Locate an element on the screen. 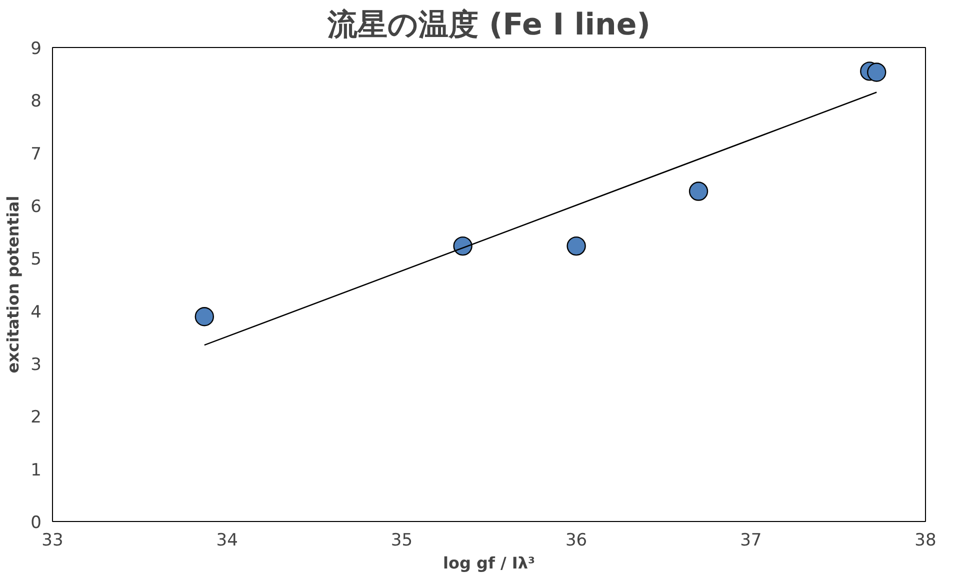 This screenshot has width=961, height=580. y-tick-label: 2 is located at coordinates (36, 418).